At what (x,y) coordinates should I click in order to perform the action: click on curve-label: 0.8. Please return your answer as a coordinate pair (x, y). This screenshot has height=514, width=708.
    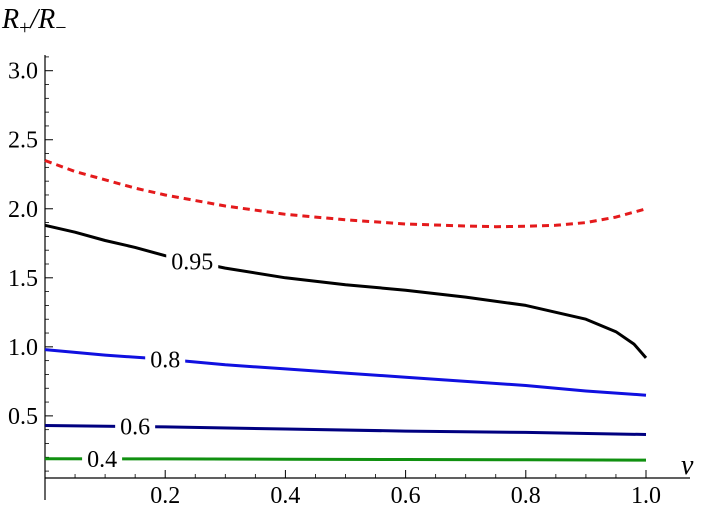
    Looking at the image, I should click on (165, 360).